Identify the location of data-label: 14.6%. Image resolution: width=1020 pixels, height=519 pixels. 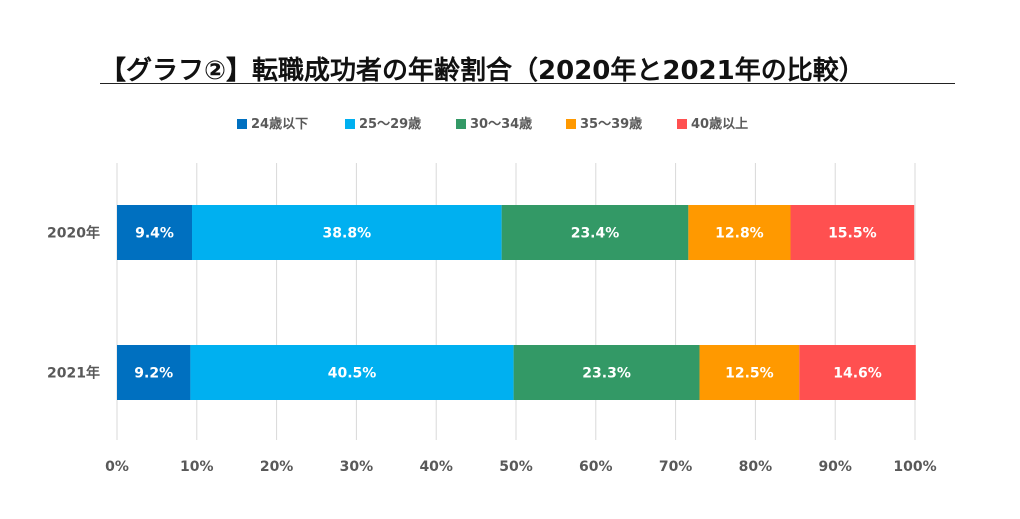
(857, 374).